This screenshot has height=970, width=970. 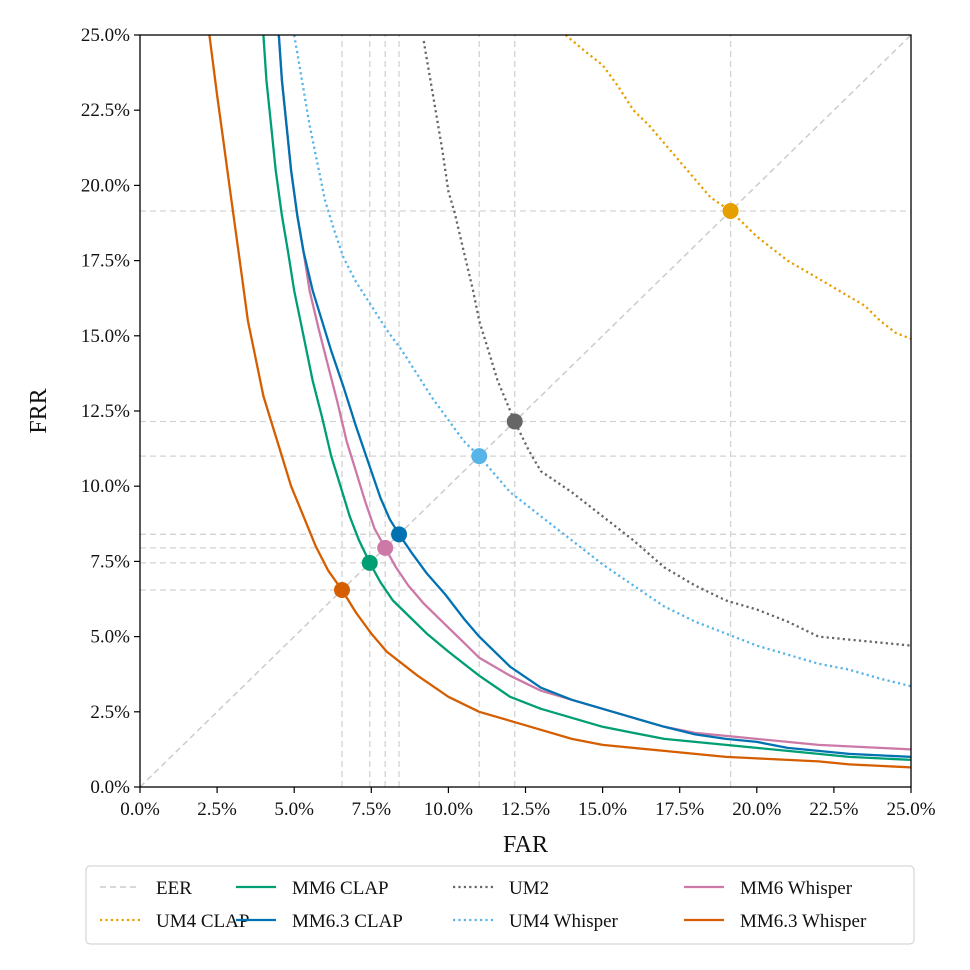 What do you see at coordinates (525, 845) in the screenshot?
I see `x-axis-label: FAR` at bounding box center [525, 845].